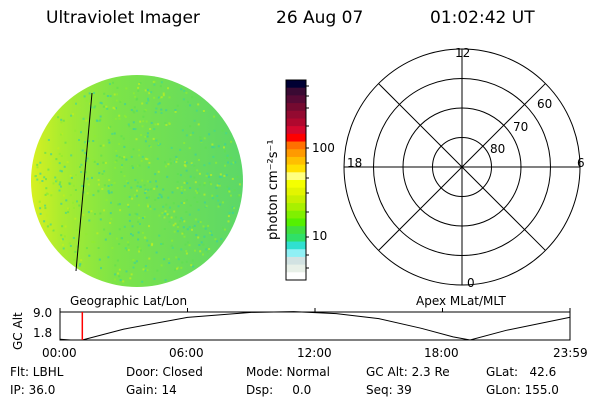 This screenshot has width=600, height=400. Describe the element at coordinates (498, 149) in the screenshot. I see `lat-80: 80` at that location.